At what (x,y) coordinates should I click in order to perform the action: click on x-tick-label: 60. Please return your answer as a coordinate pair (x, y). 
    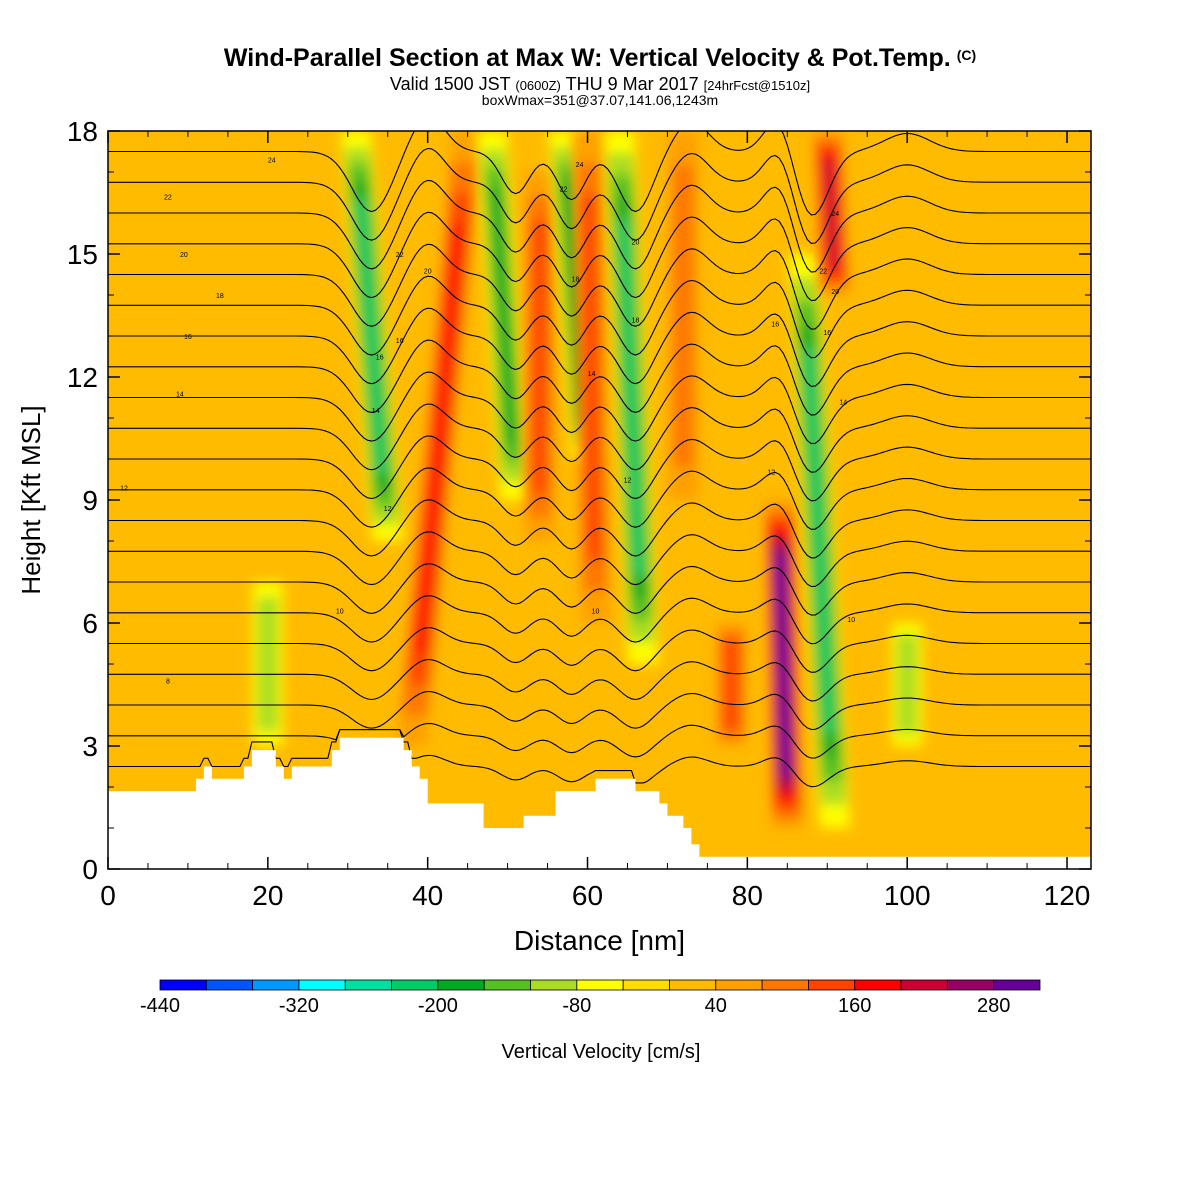
    Looking at the image, I should click on (587, 895).